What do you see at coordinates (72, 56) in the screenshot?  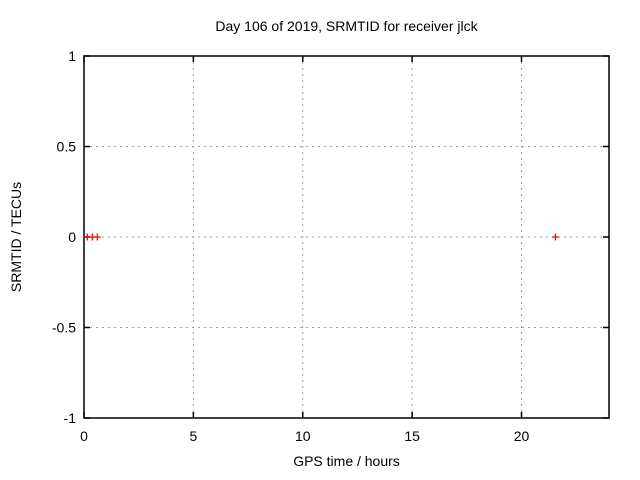 I see `y-tick-label: 1` at bounding box center [72, 56].